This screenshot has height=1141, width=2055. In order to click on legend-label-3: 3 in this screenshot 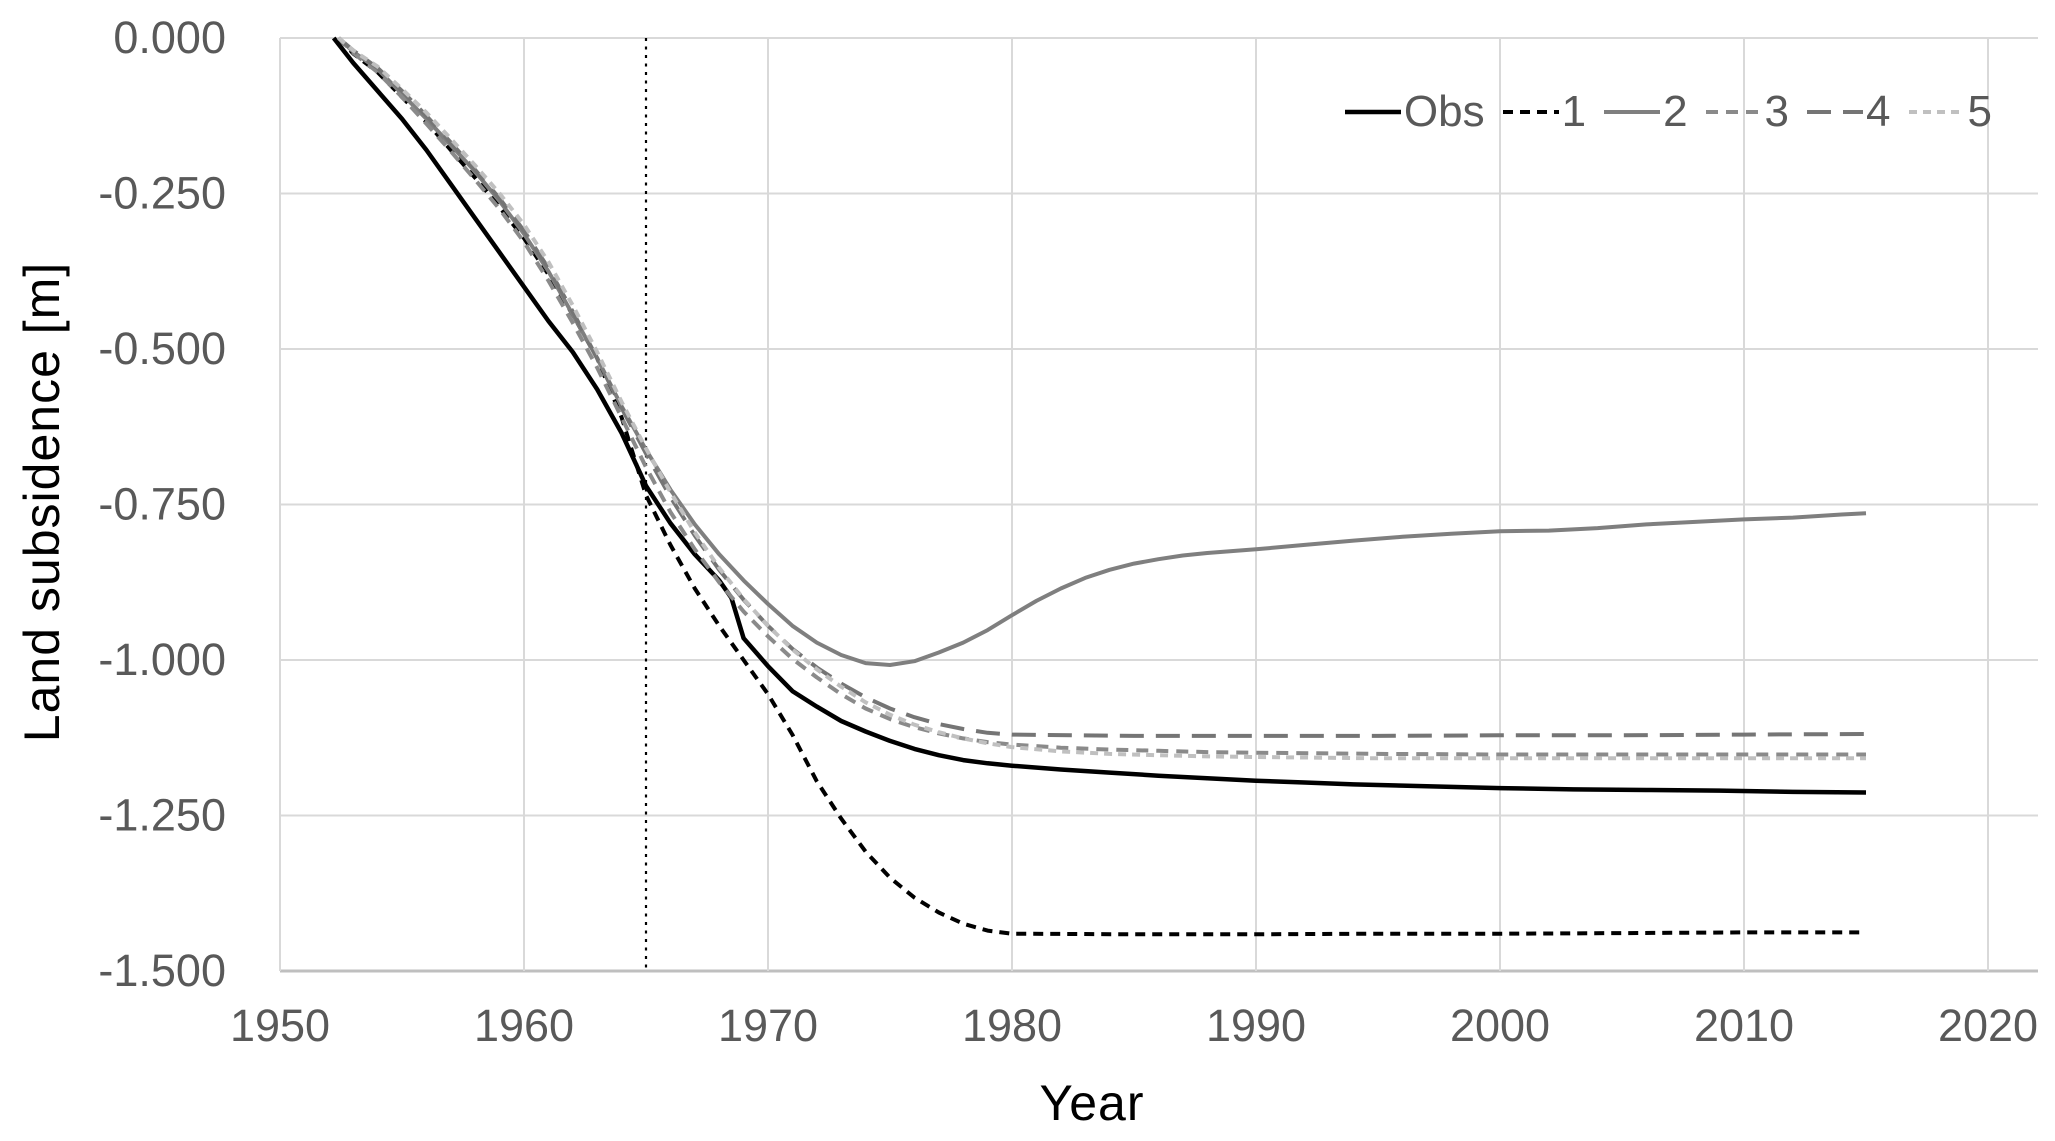, I will do `click(1777, 111)`.